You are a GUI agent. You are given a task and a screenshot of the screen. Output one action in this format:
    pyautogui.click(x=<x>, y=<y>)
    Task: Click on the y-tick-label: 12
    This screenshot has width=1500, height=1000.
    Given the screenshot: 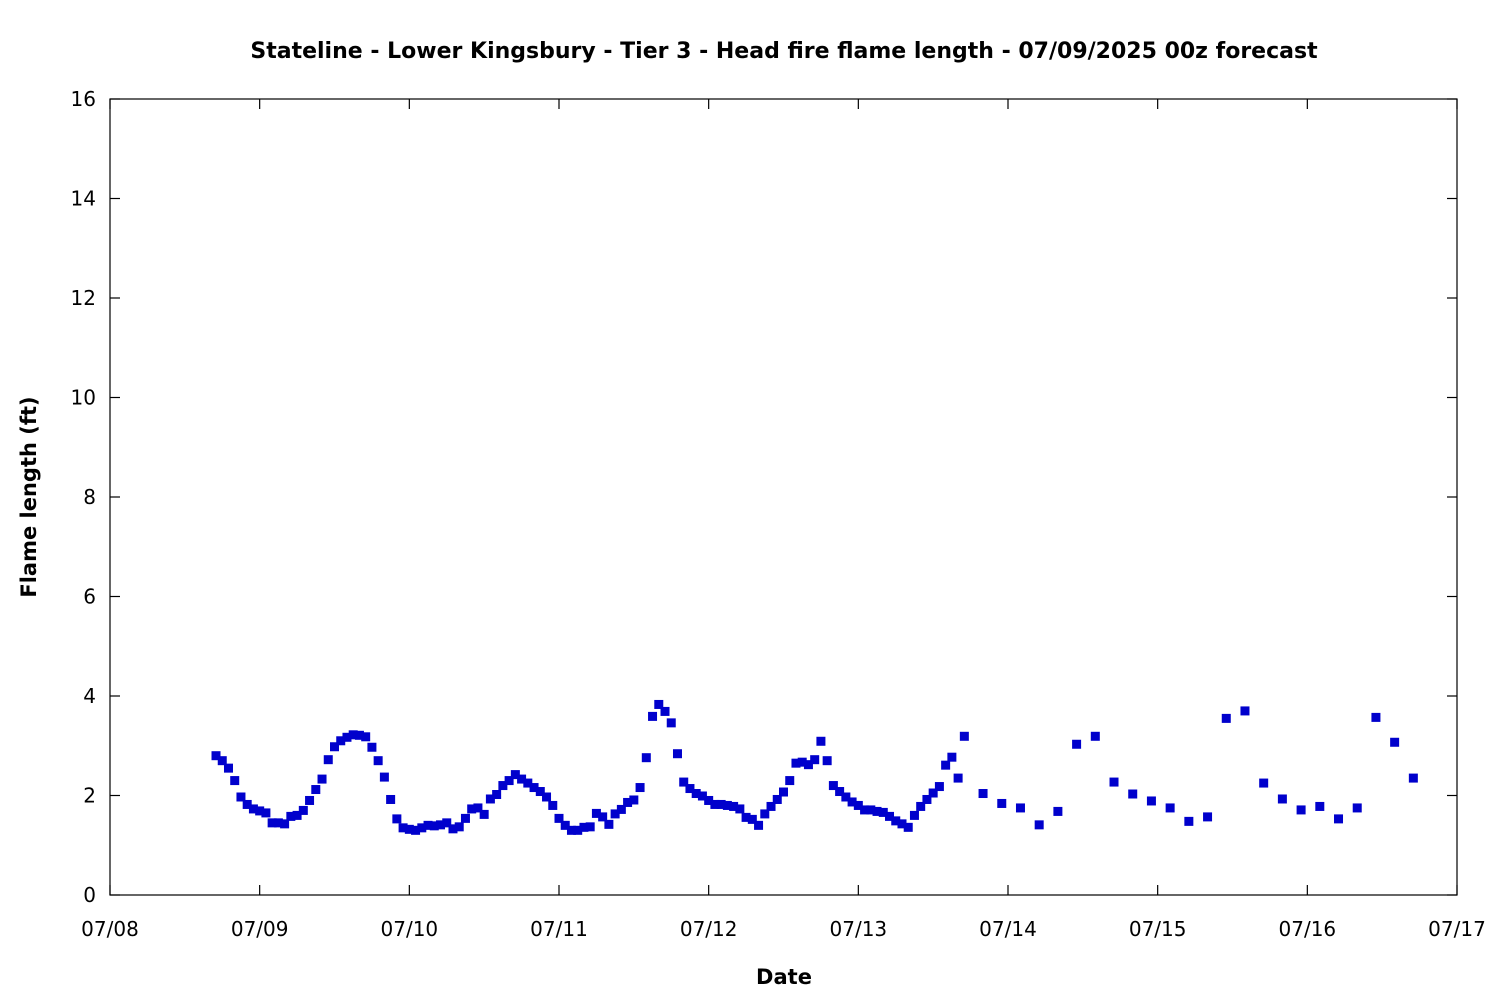 What is the action you would take?
    pyautogui.click(x=83, y=298)
    